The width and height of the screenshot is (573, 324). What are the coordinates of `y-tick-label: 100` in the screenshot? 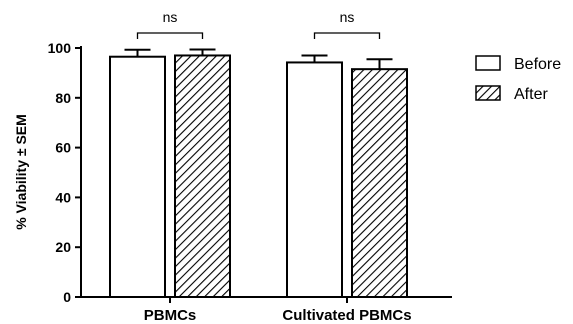 It's located at (60, 48).